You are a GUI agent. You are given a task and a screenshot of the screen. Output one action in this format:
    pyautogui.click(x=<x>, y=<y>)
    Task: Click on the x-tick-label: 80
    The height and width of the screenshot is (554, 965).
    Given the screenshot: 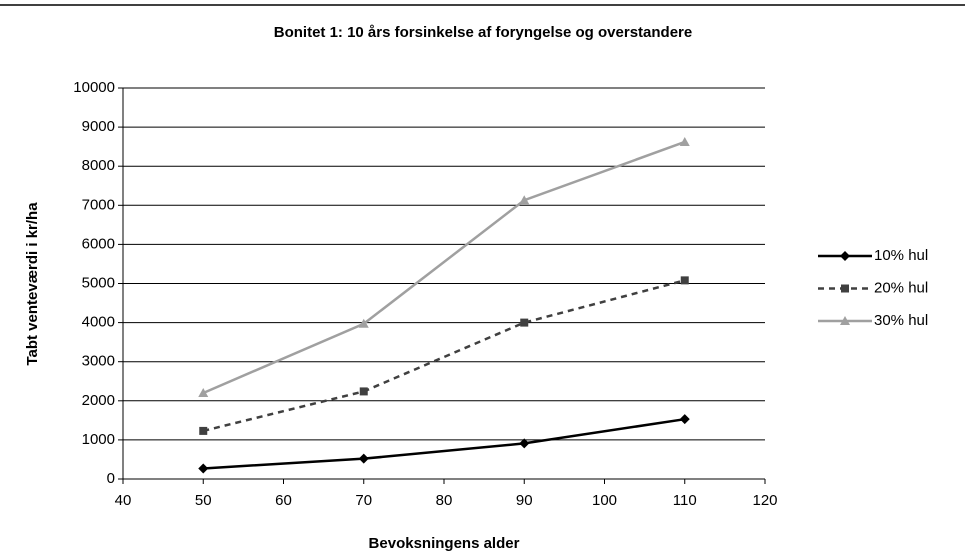 What is the action you would take?
    pyautogui.click(x=444, y=500)
    